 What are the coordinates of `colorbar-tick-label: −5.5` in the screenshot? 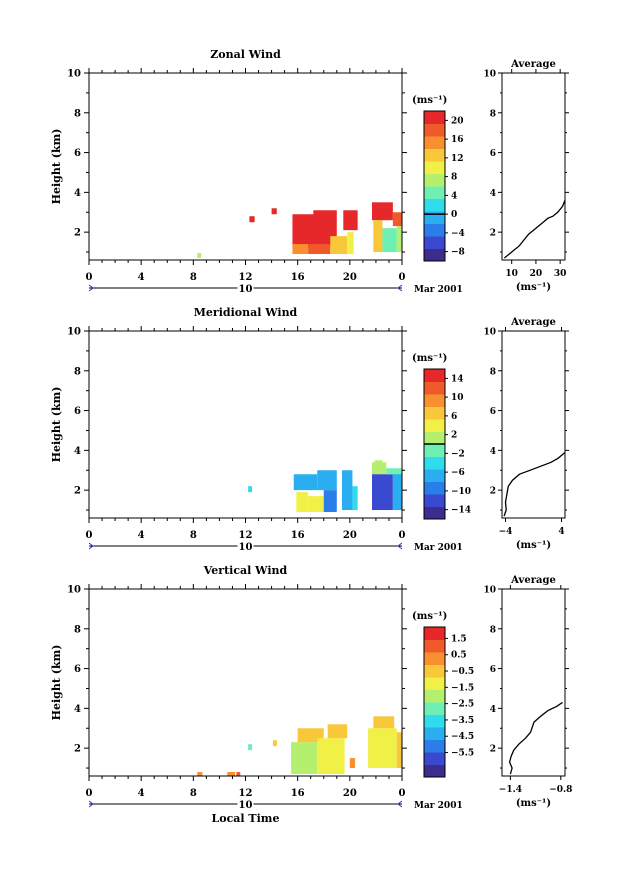 It's located at (462, 754).